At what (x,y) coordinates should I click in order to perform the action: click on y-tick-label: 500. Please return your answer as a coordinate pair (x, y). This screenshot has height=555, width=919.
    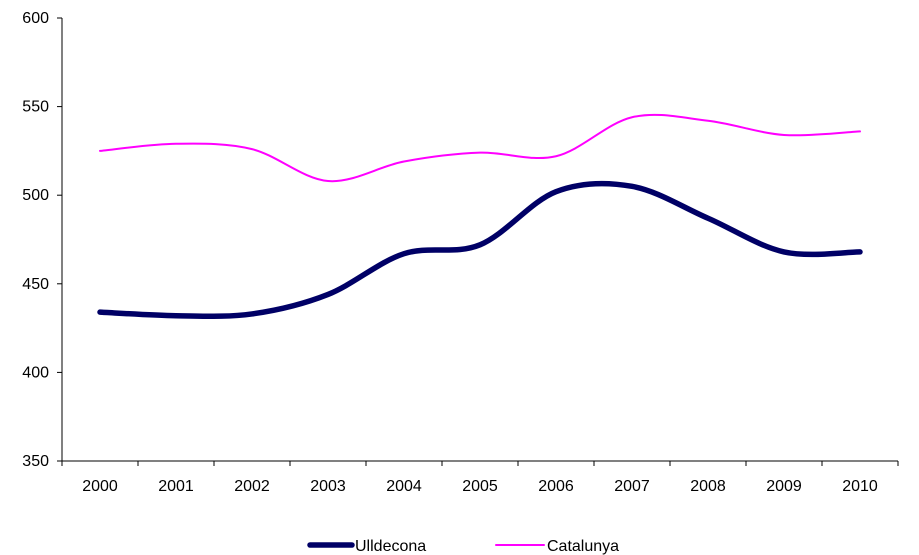
    Looking at the image, I should click on (35, 195).